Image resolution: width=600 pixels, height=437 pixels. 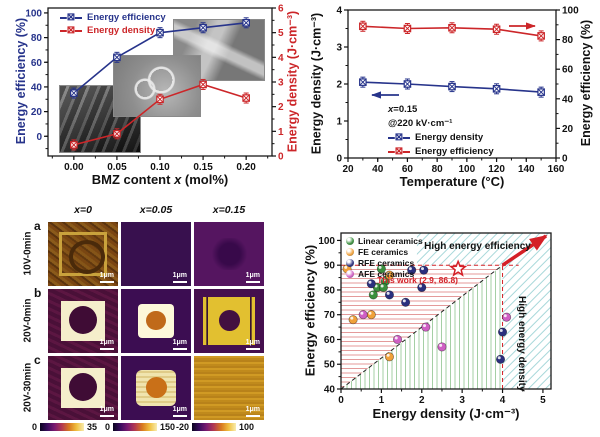 I want to click on plot-frame, so click(x=446, y=311).